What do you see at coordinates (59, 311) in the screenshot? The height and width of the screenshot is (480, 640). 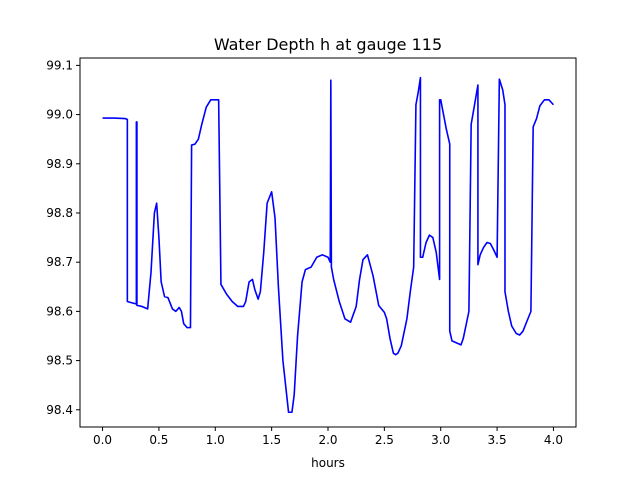 I see `y-tick-label: 98.6` at bounding box center [59, 311].